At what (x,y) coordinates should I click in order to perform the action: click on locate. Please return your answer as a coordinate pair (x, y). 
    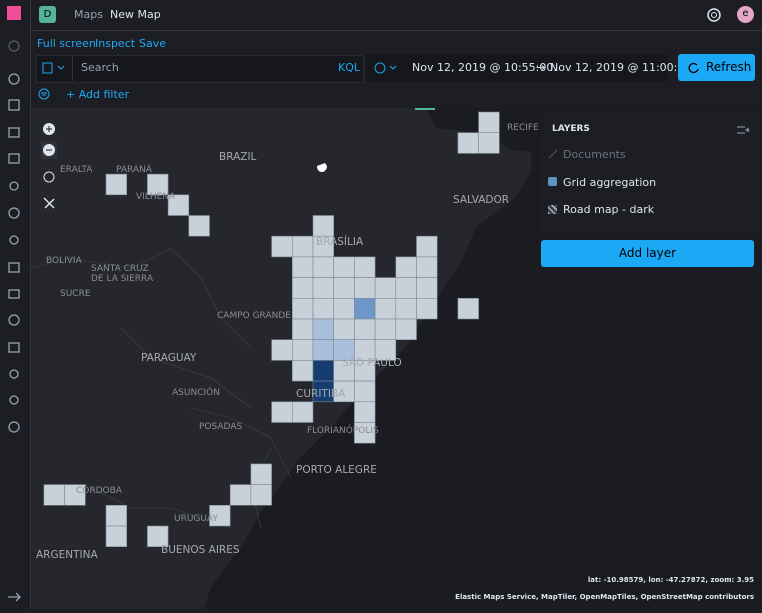
    Looking at the image, I should click on (49, 177).